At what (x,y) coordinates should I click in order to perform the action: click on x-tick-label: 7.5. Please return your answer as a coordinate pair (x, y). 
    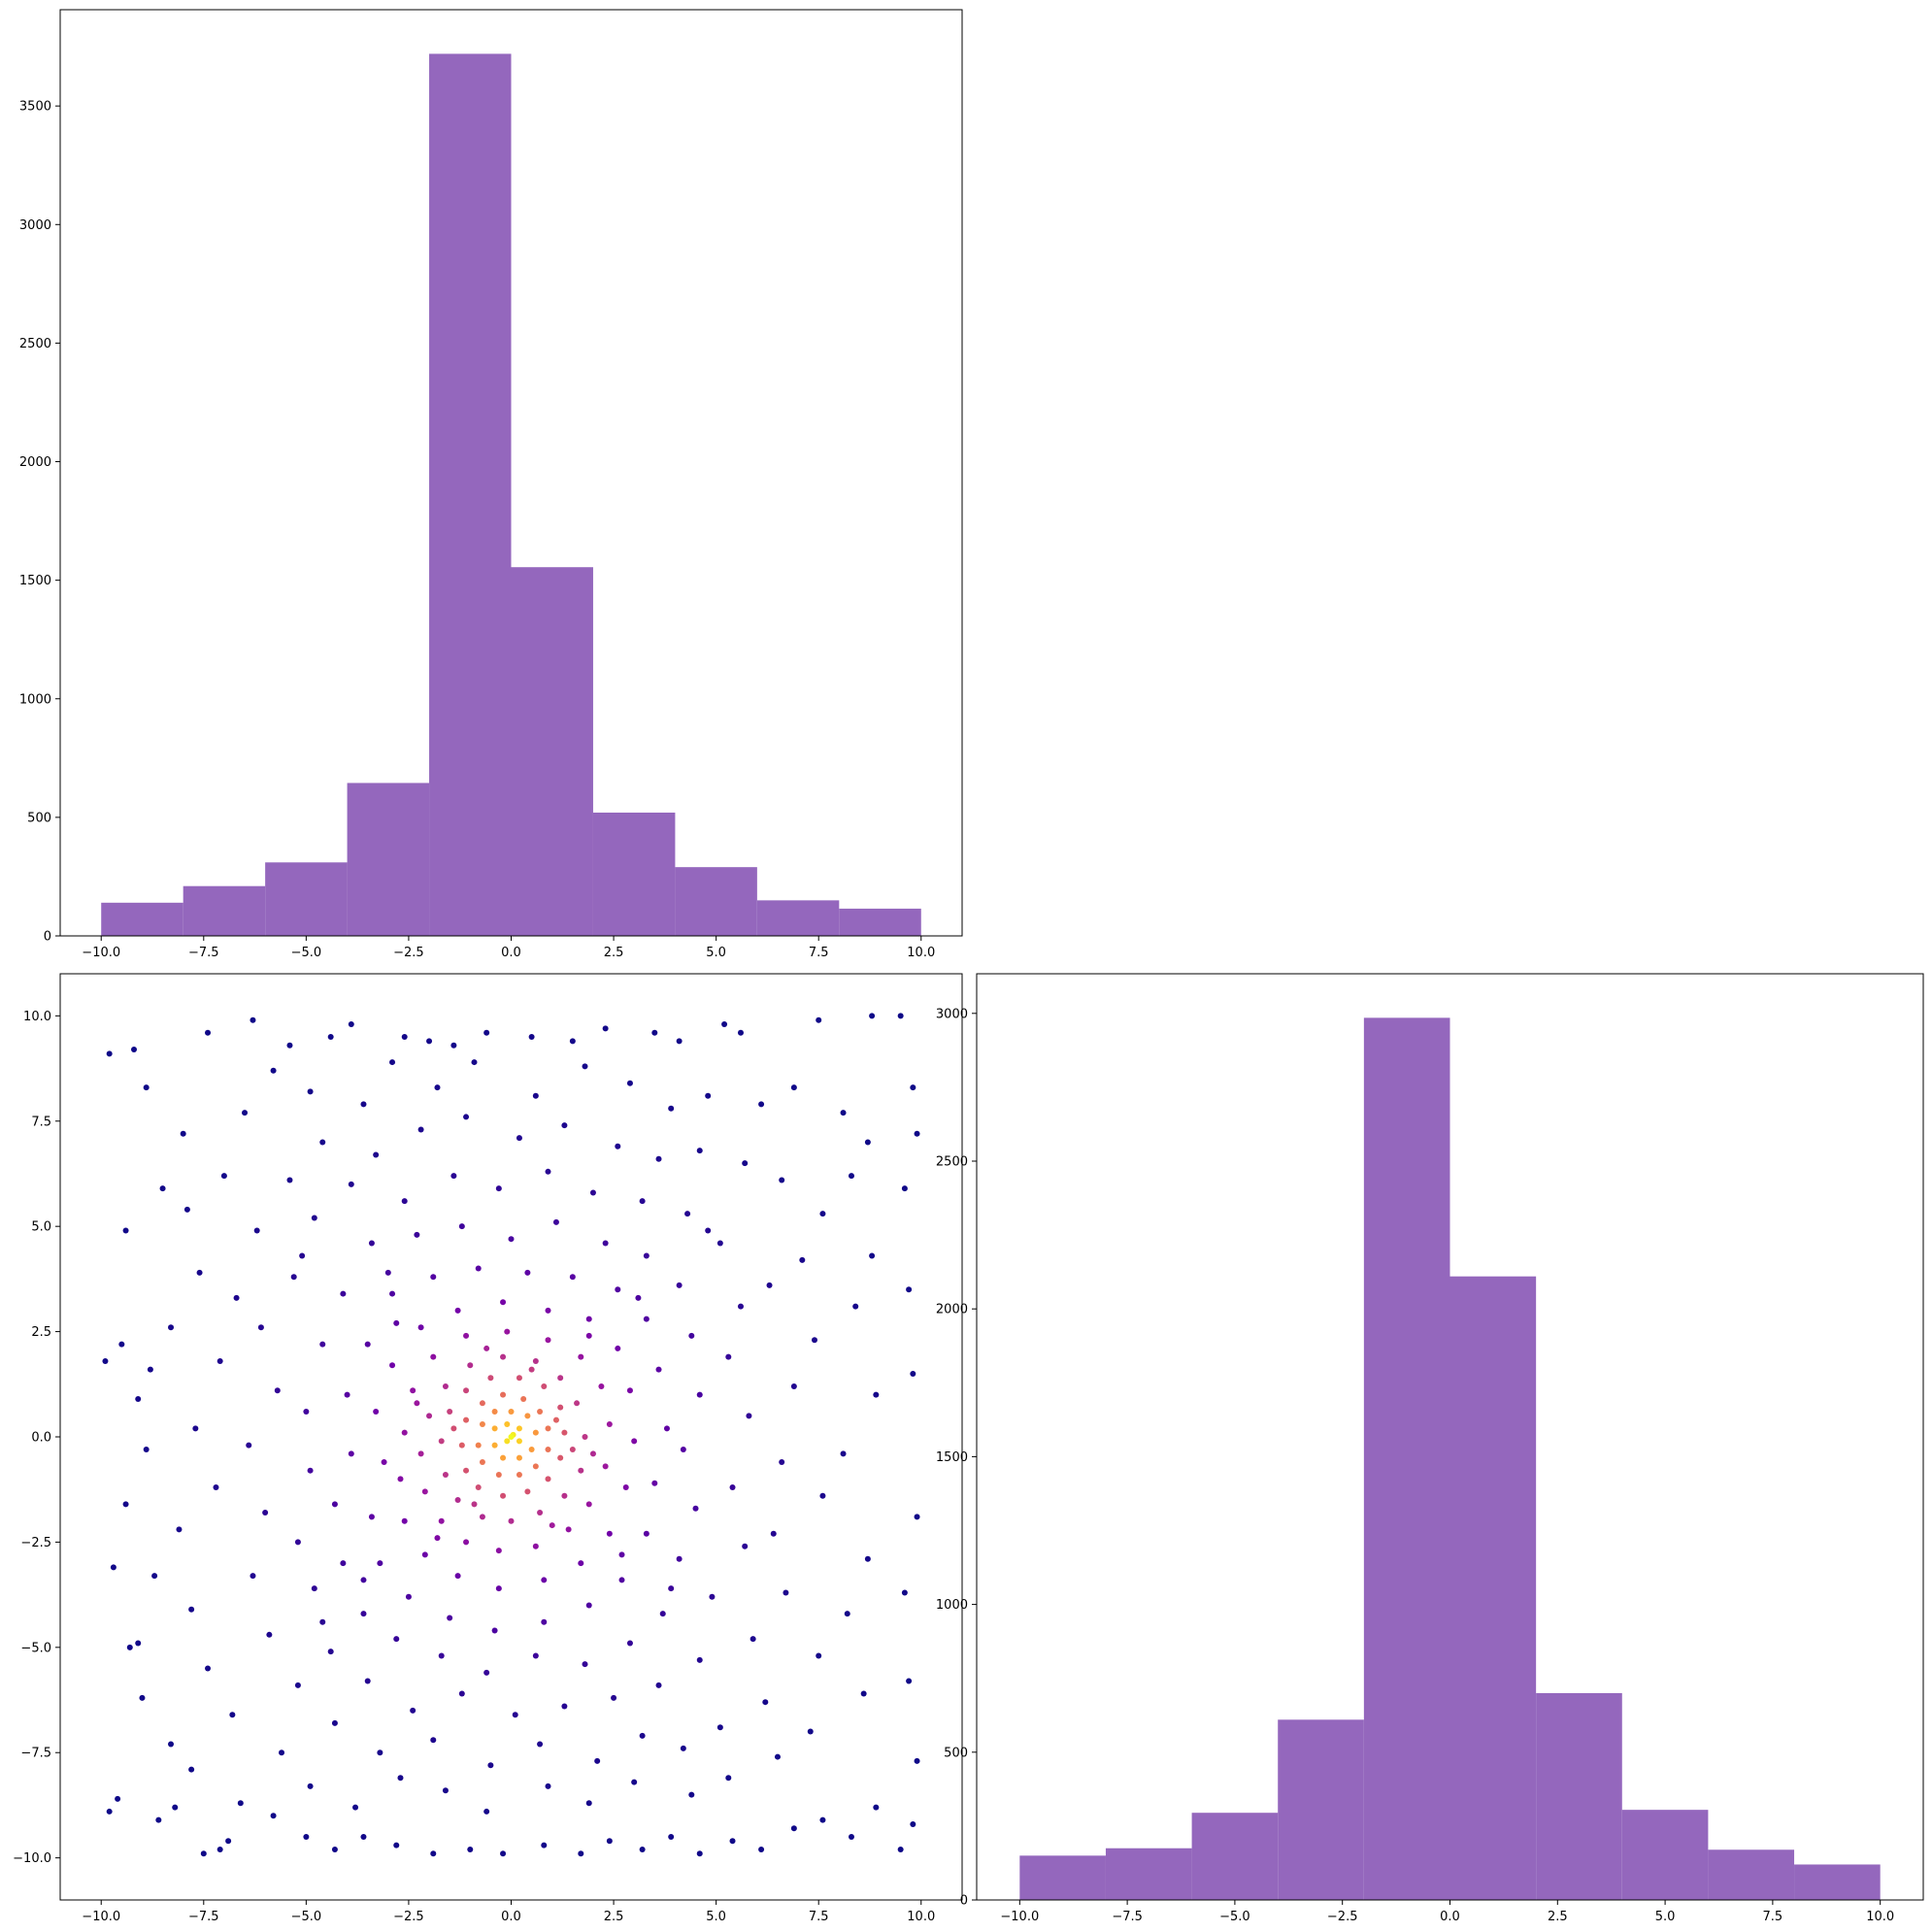
    Looking at the image, I should click on (819, 953).